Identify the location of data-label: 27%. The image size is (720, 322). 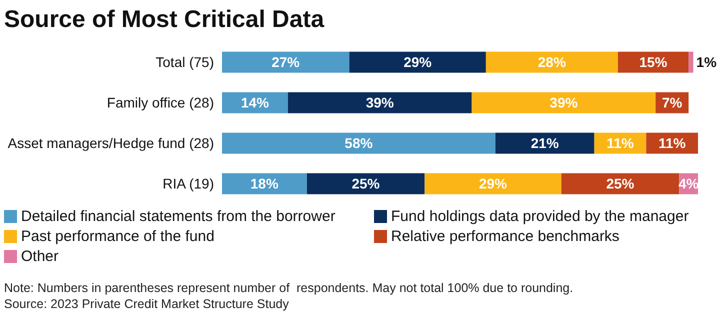
(286, 62).